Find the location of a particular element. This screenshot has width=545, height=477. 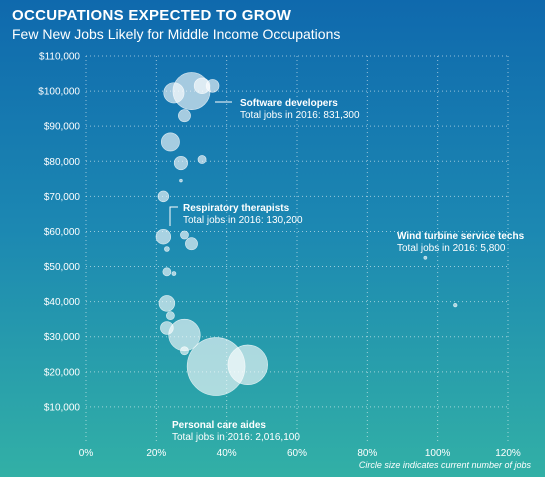

x-tick-label: 0% is located at coordinates (86, 453).